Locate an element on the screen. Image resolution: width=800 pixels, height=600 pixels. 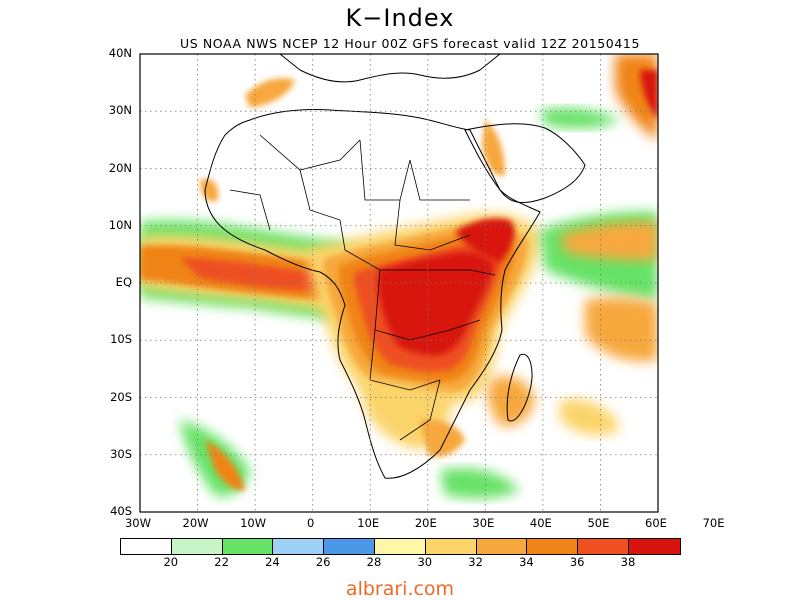
legend-label: 36 is located at coordinates (577, 562).